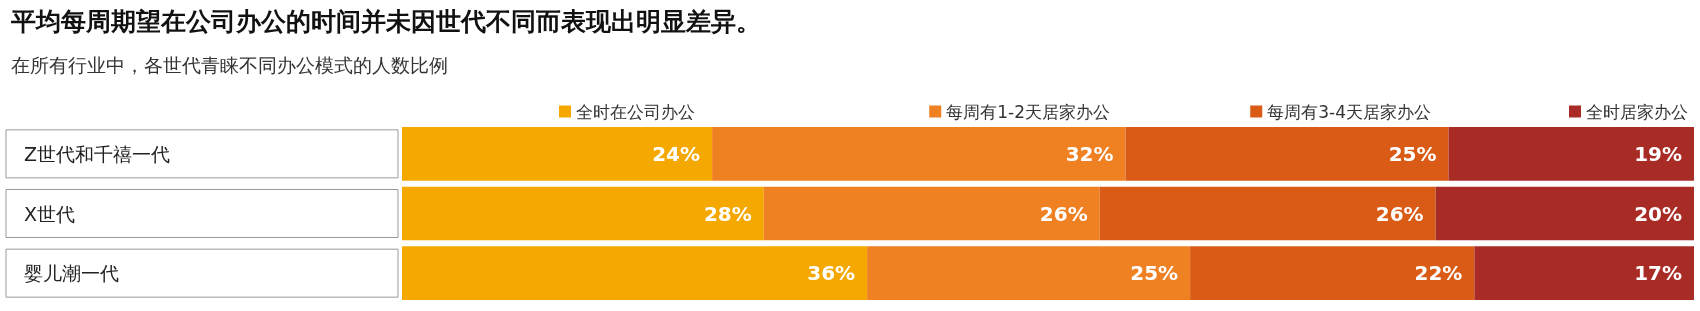  I want to click on data-label: 36%, so click(831, 273).